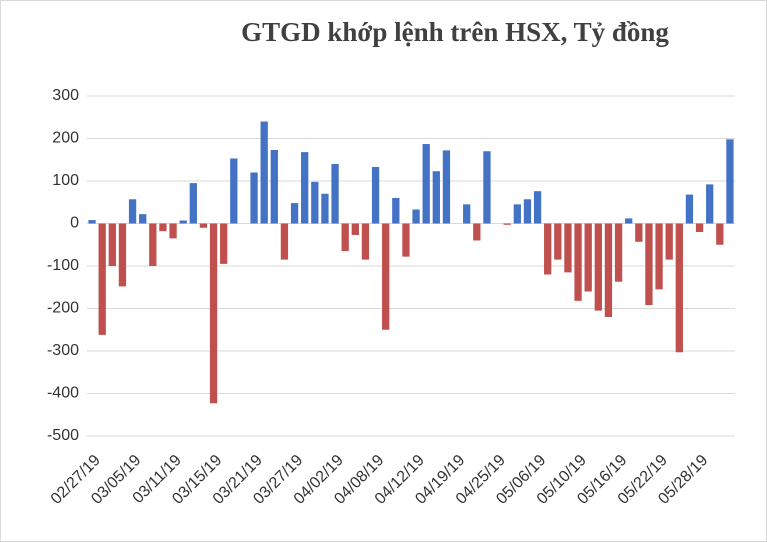 This screenshot has height=542, width=767. I want to click on y-tick-label: -100, so click(63, 265).